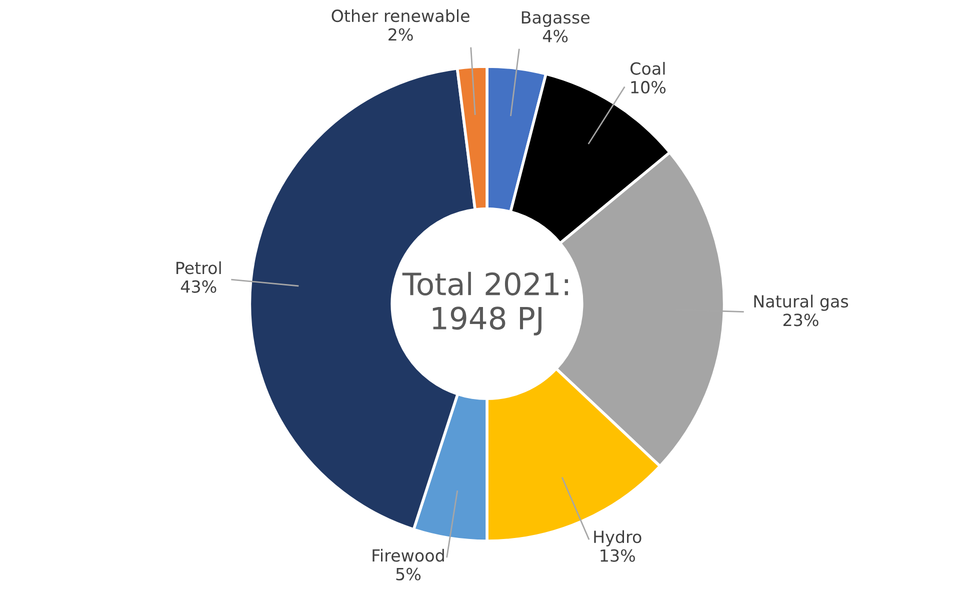 The height and width of the screenshot is (598, 955). I want to click on data-label: 23%, so click(800, 320).